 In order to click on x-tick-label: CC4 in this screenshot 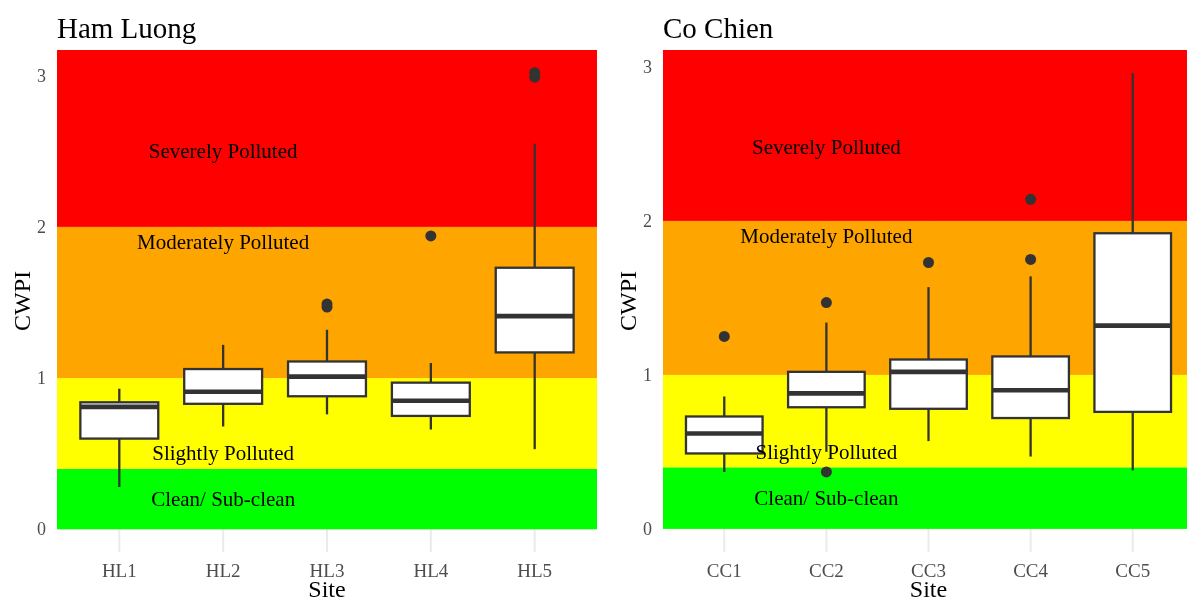, I will do `click(1031, 570)`.